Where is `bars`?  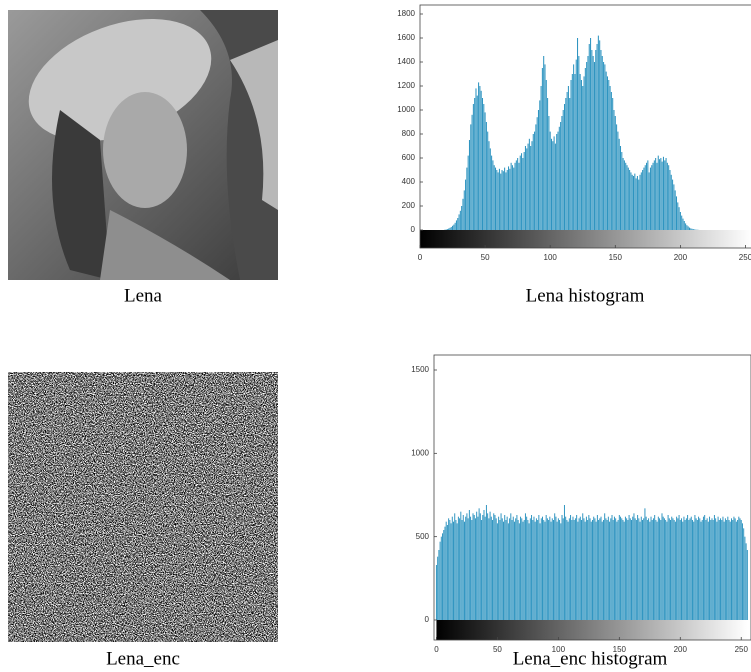
bars is located at coordinates (591, 562).